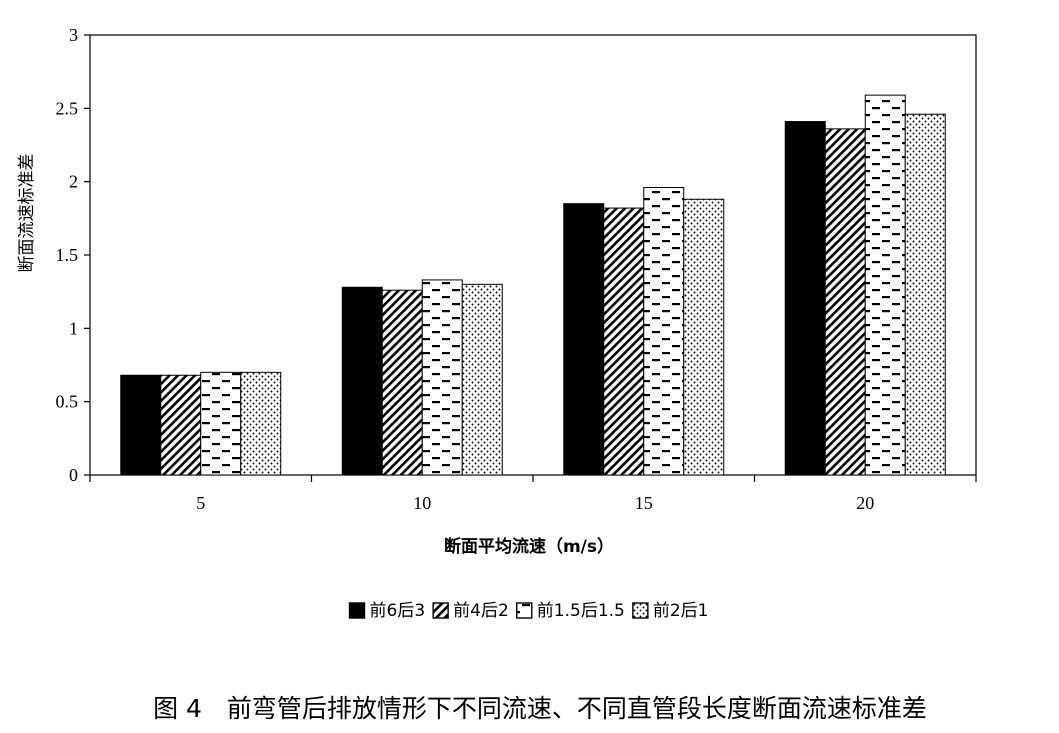  What do you see at coordinates (67, 402) in the screenshot?
I see `y-tick-label: 0.5` at bounding box center [67, 402].